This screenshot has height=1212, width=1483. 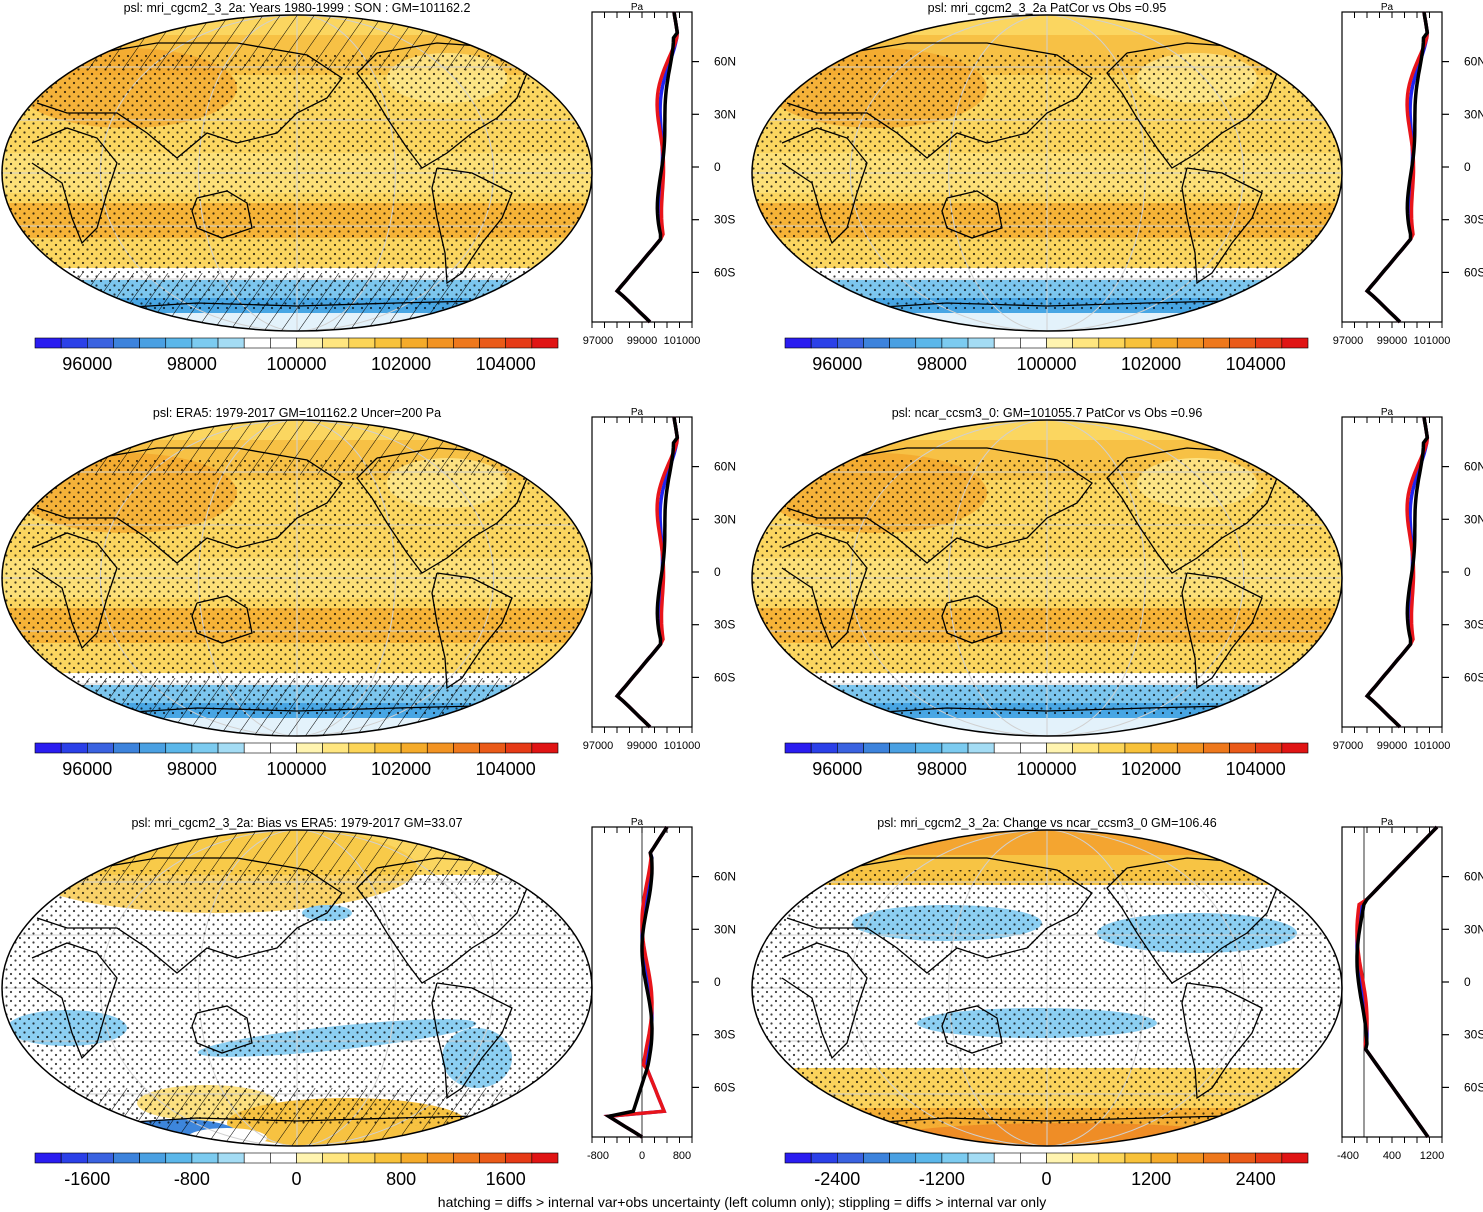 What do you see at coordinates (972, 619) in the screenshot?
I see `coast-australia` at bounding box center [972, 619].